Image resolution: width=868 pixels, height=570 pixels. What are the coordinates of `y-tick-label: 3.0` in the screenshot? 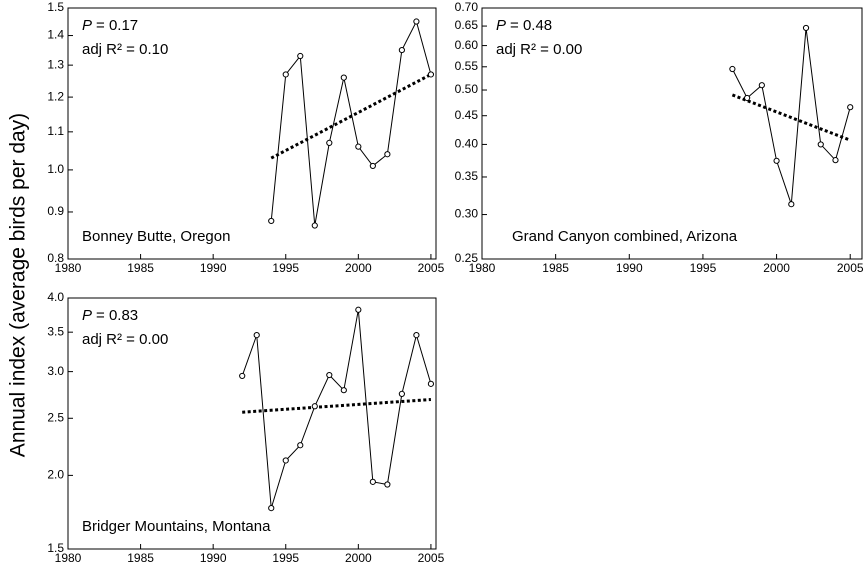 It's located at (55, 371).